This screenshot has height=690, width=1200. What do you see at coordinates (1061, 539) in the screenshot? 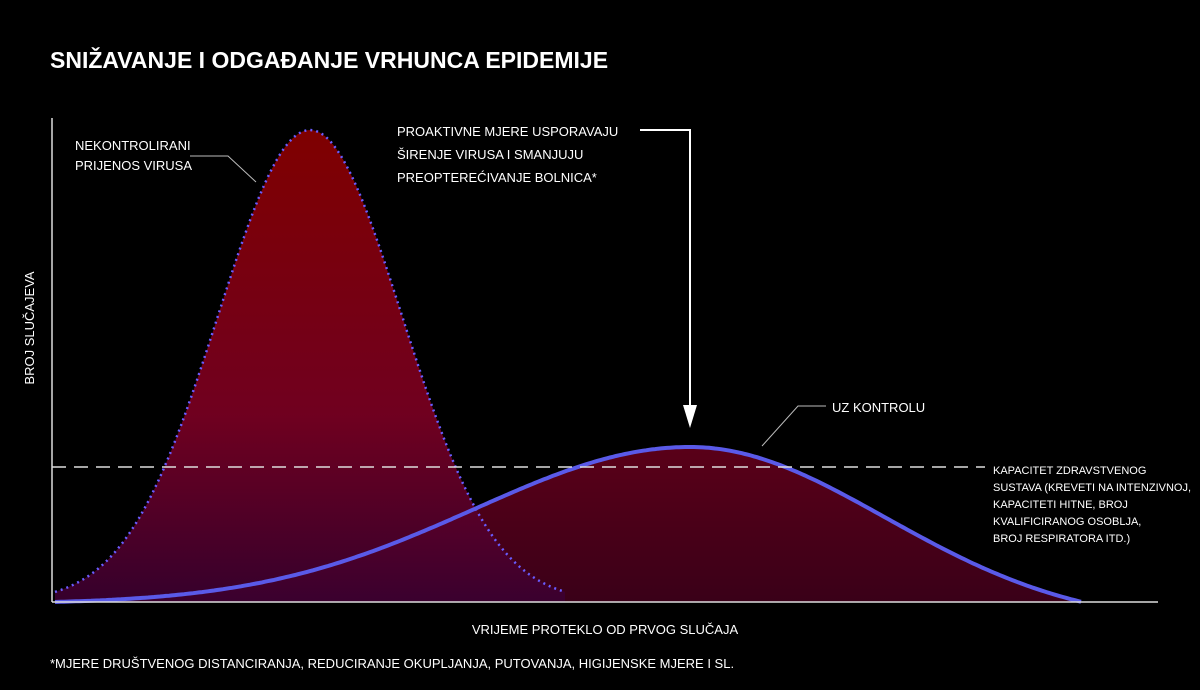
I see `annotation-line: BROJ RESPIRATORA ITD.)` at bounding box center [1061, 539].